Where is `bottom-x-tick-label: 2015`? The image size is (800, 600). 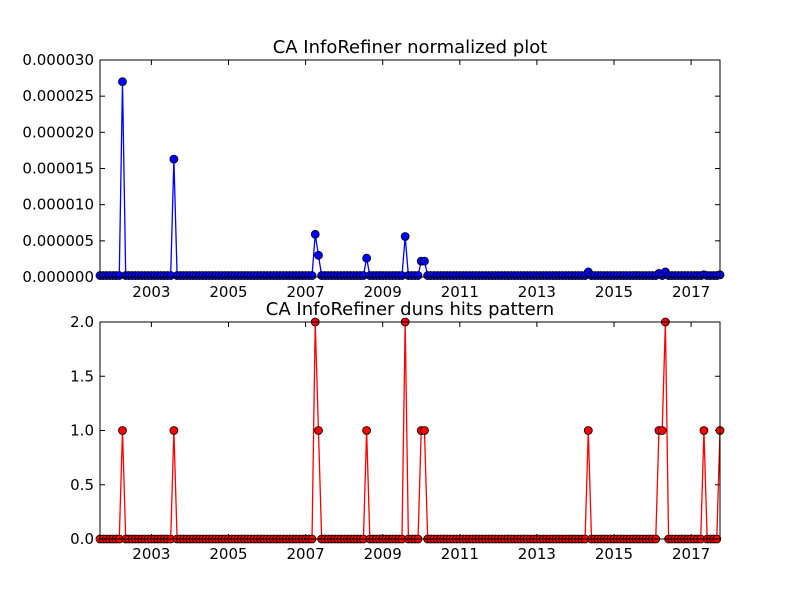 bottom-x-tick-label: 2015 is located at coordinates (614, 554).